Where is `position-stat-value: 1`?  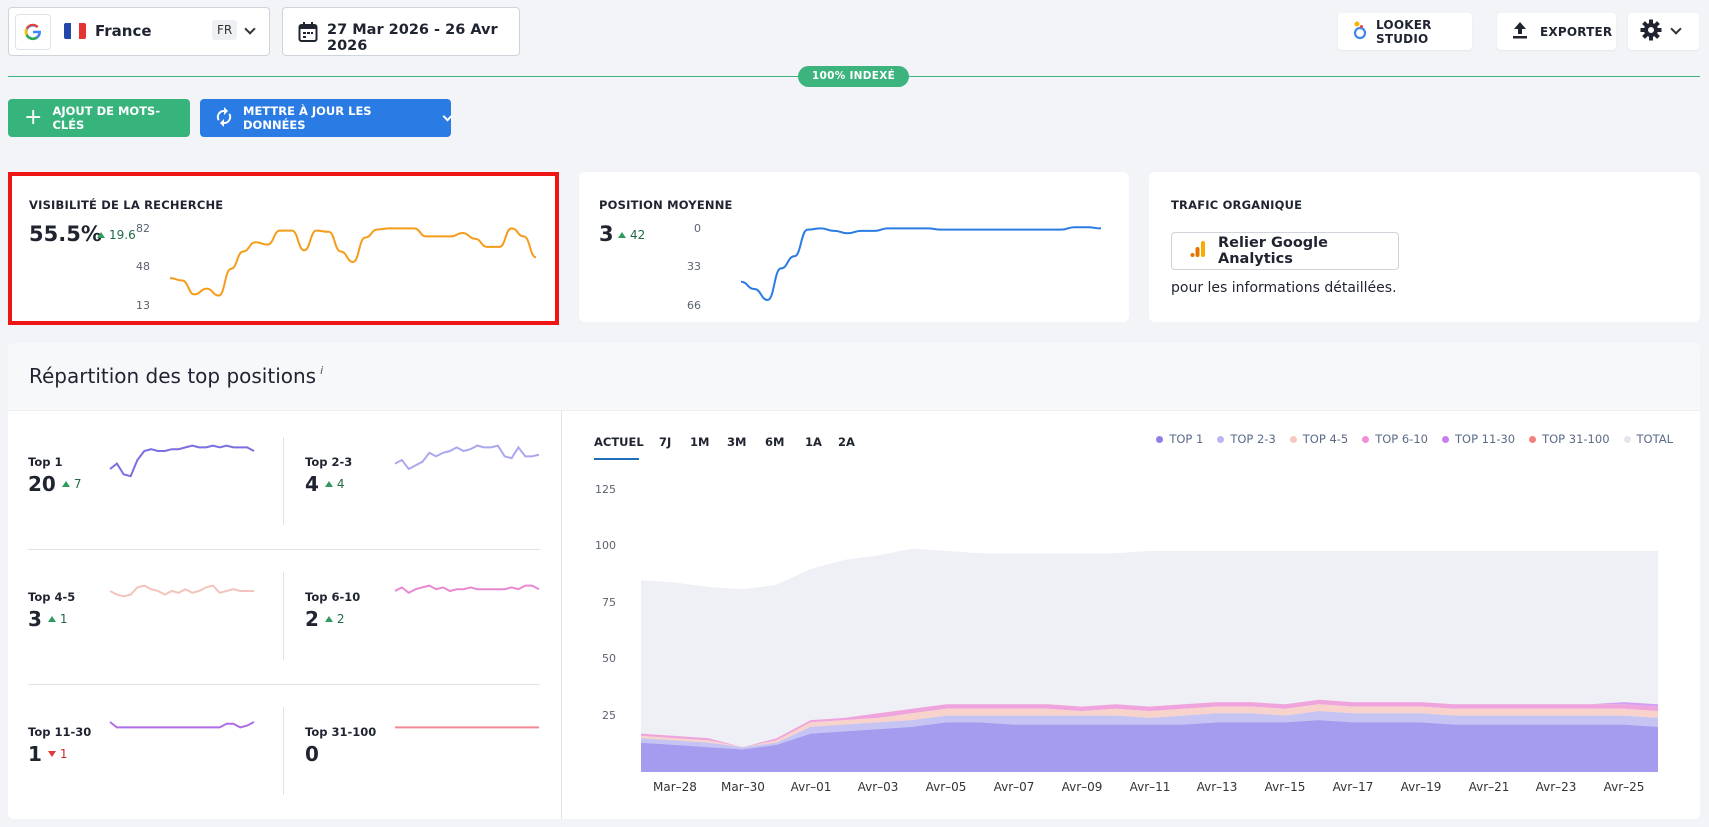 position-stat-value: 1 is located at coordinates (35, 754).